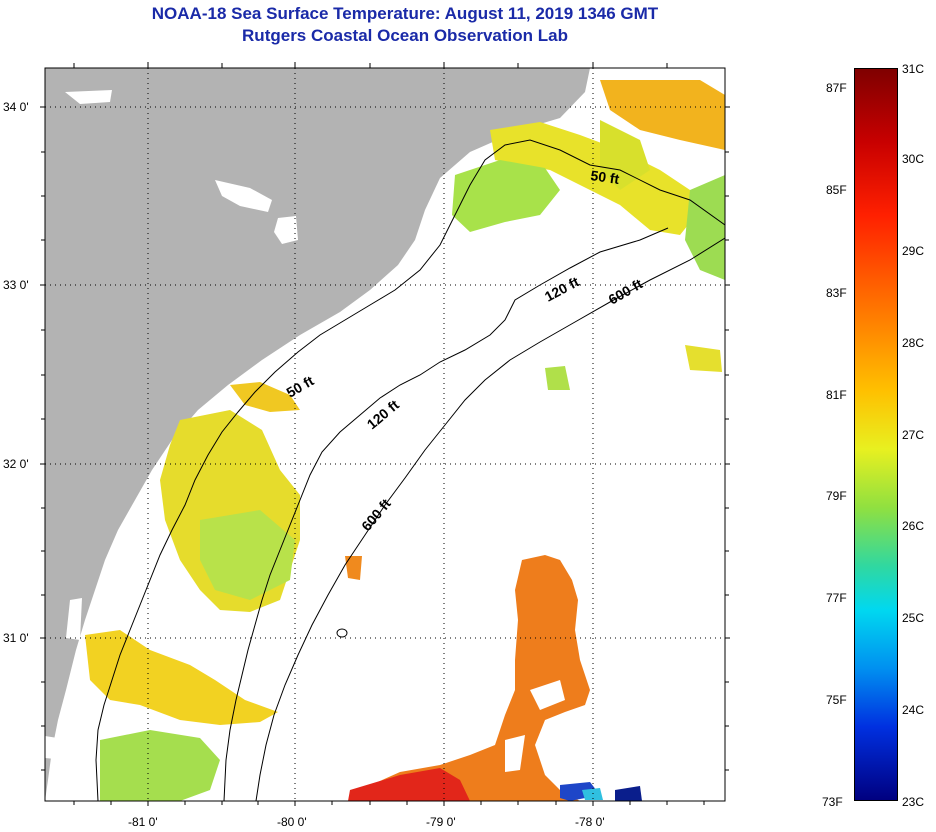  I want to click on colorbar-f-label: 79F, so click(836, 496).